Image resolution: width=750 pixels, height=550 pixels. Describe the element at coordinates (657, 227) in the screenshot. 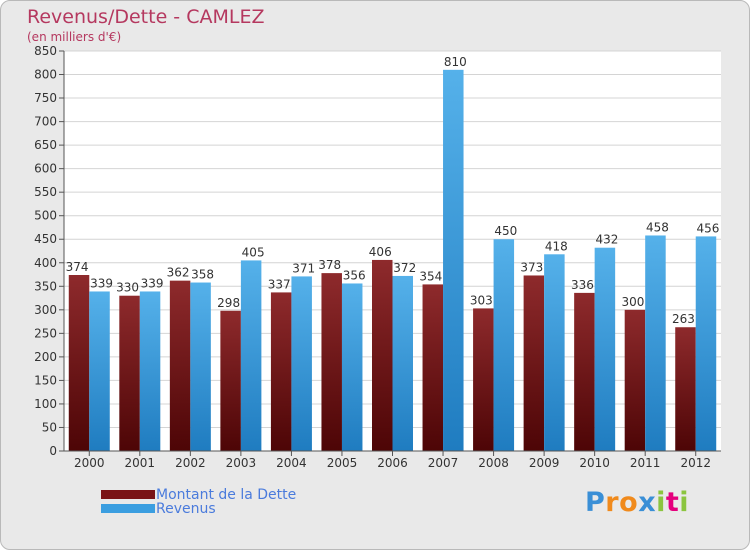

I see `data-label-revenus: 458` at that location.